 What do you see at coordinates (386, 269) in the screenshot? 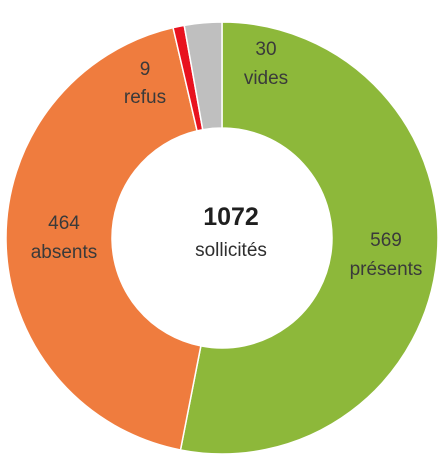
I see `slice-name-presents: présents` at bounding box center [386, 269].